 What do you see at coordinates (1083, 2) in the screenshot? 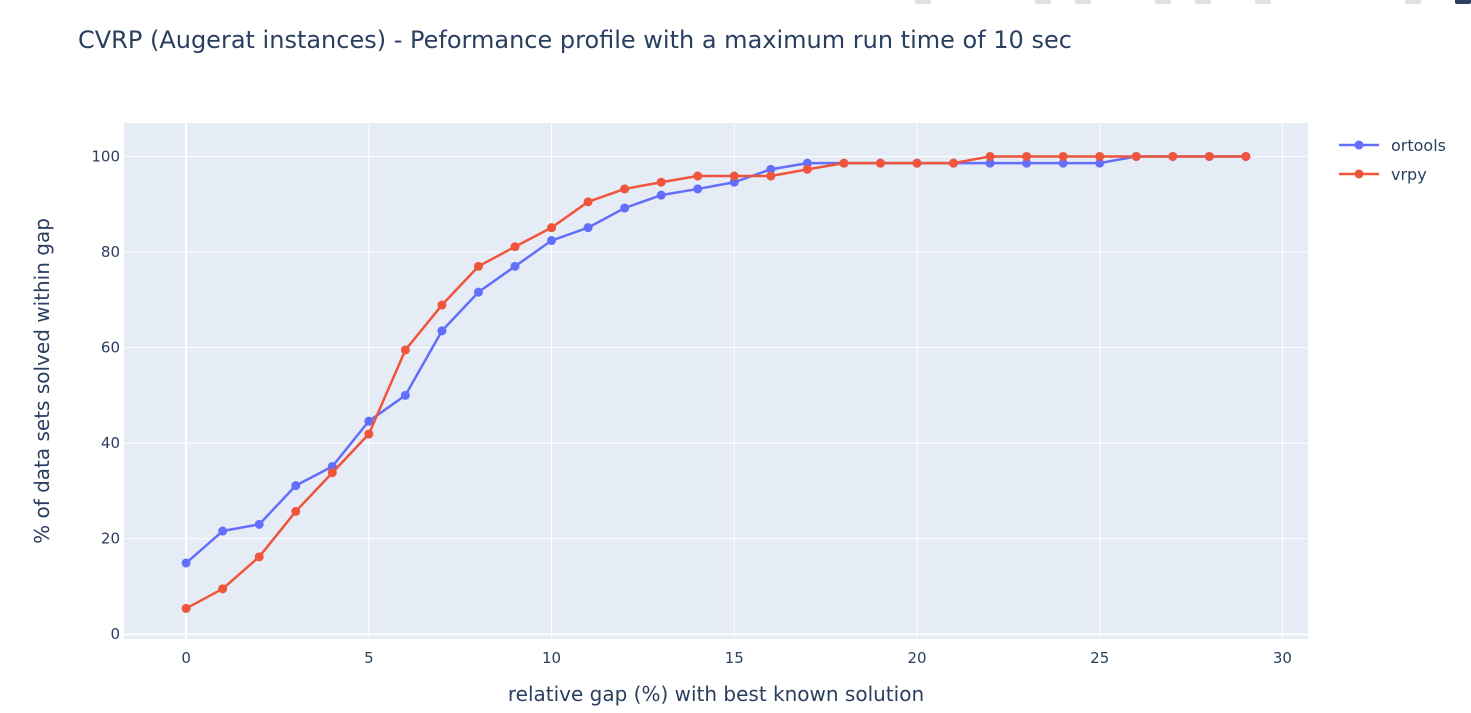
I see `pan-icon` at bounding box center [1083, 2].